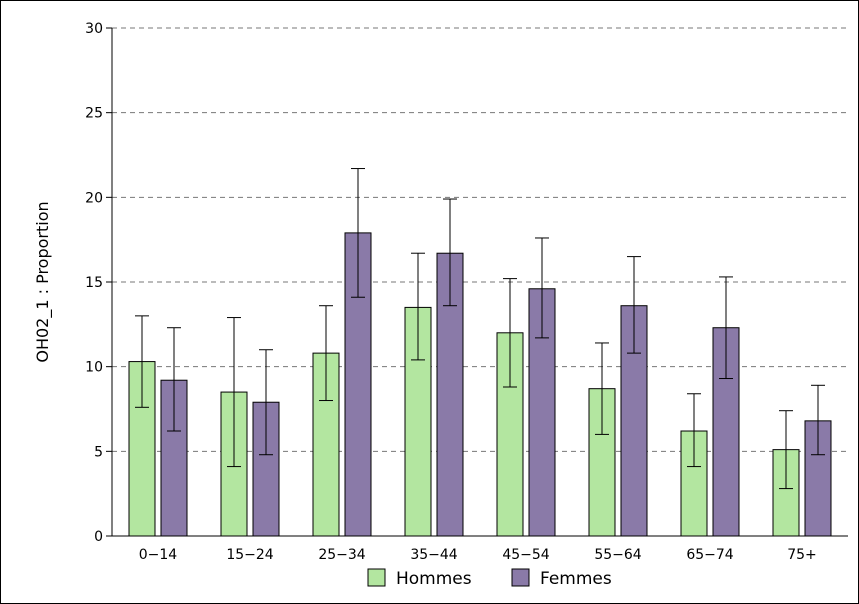 The image size is (859, 604). I want to click on x-tick-label: 65−74, so click(709, 555).